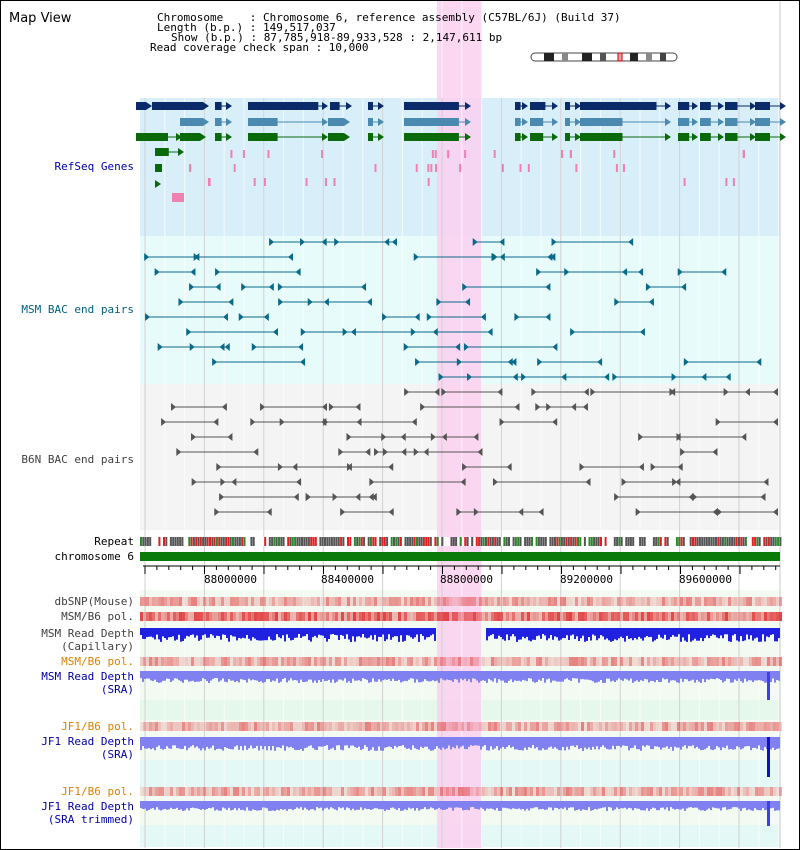 This screenshot has width=800, height=850. What do you see at coordinates (77, 309) in the screenshot?
I see `track-label-msm-bac: MSM BAC end pairs` at bounding box center [77, 309].